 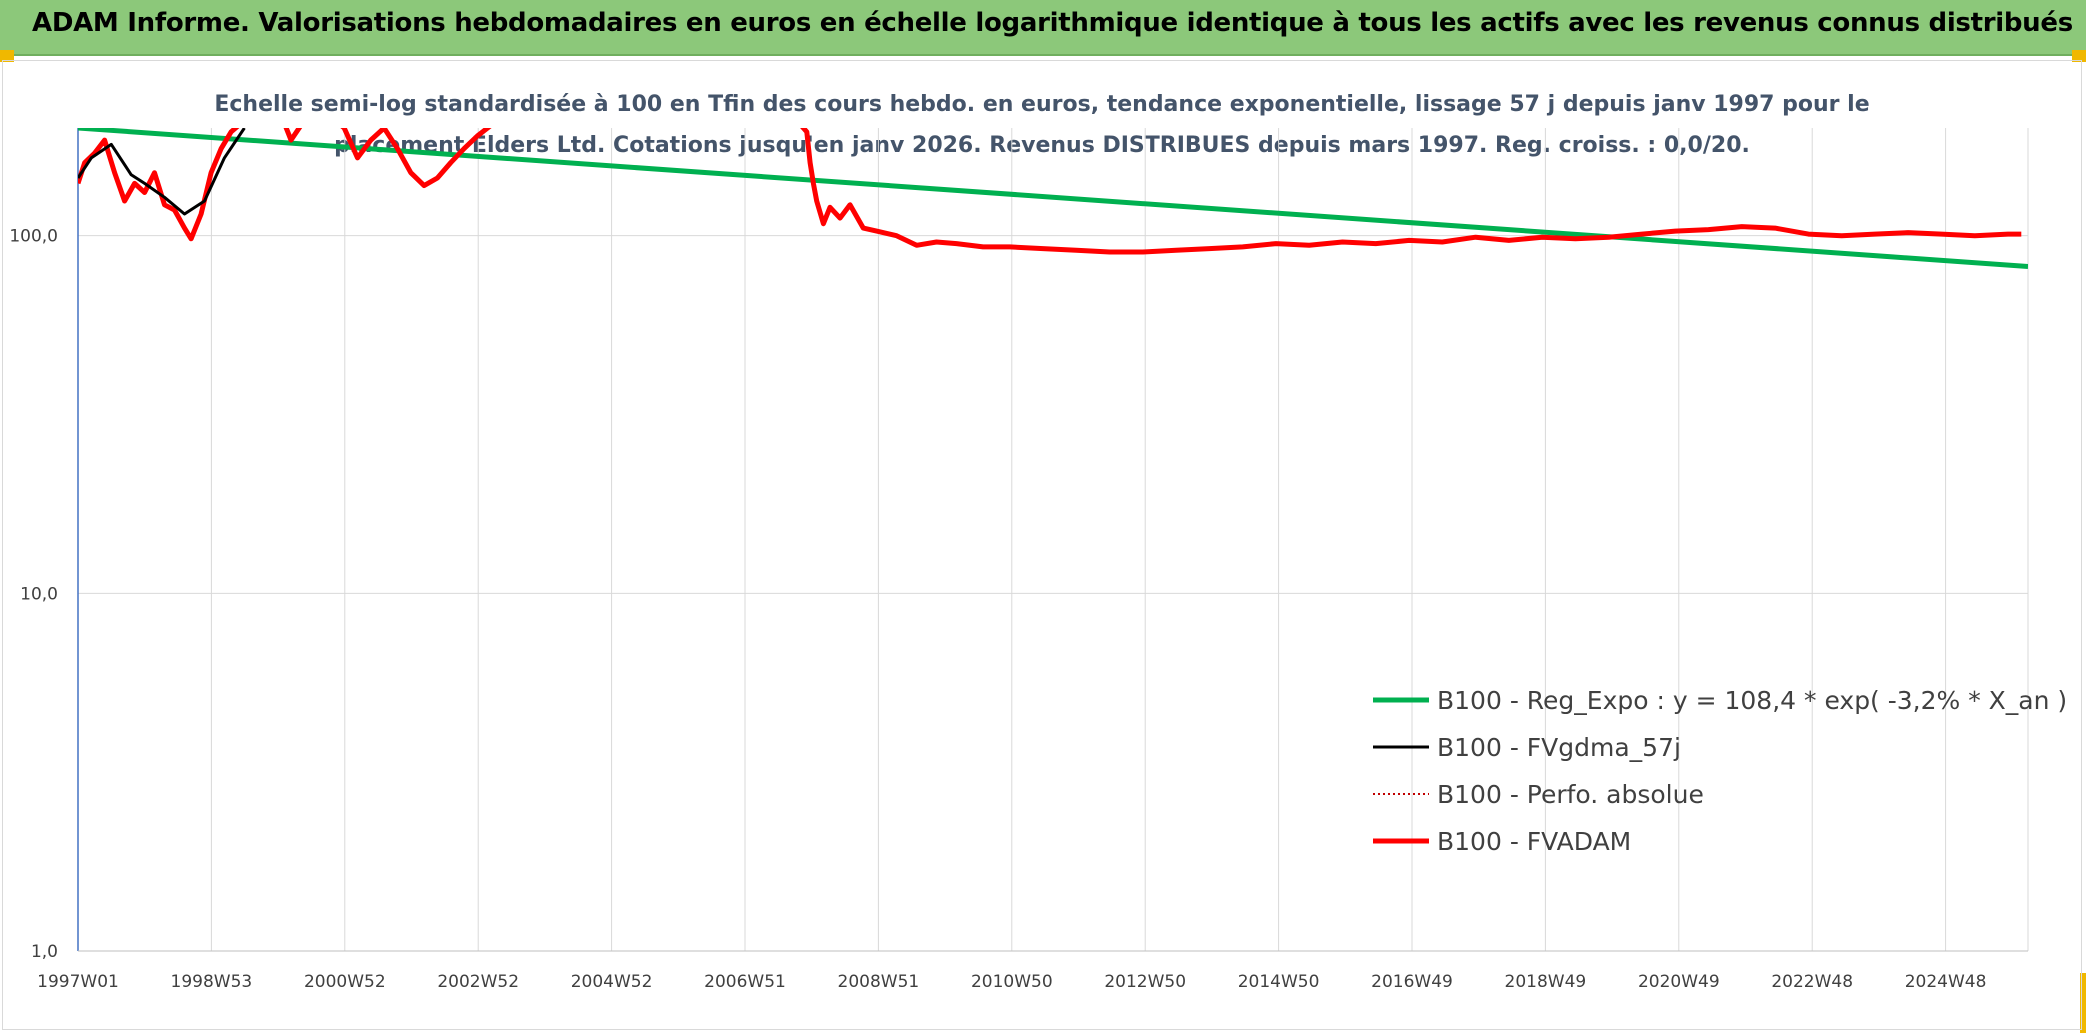 I want to click on corner-marker-left, so click(x=7, y=56).